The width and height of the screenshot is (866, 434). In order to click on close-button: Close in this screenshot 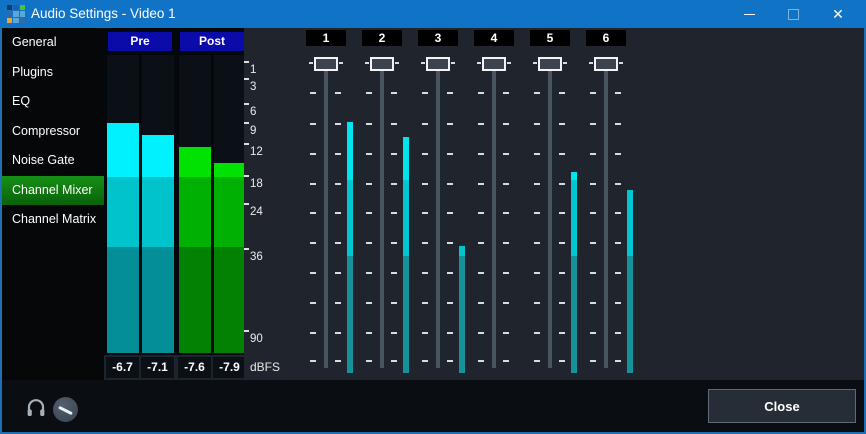, I will do `click(782, 406)`.